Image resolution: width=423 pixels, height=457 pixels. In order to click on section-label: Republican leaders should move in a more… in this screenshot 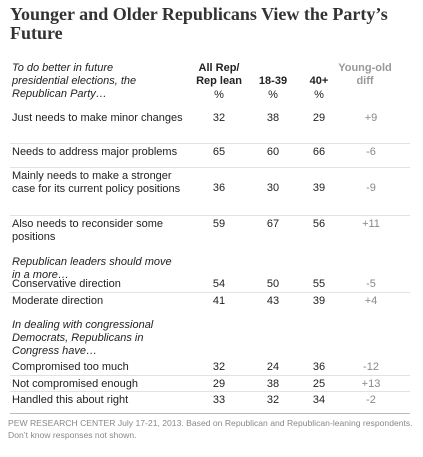, I will do `click(92, 268)`.